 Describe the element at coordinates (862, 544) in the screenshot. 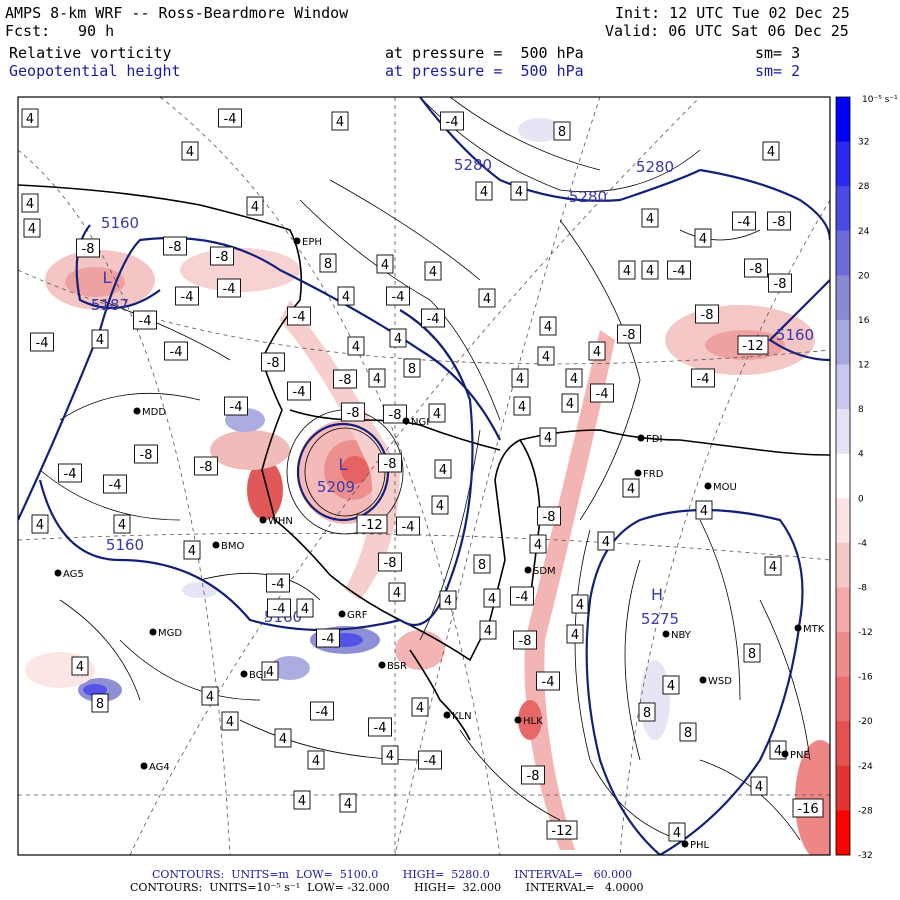

I see `colorbar-tick-label: -4` at that location.